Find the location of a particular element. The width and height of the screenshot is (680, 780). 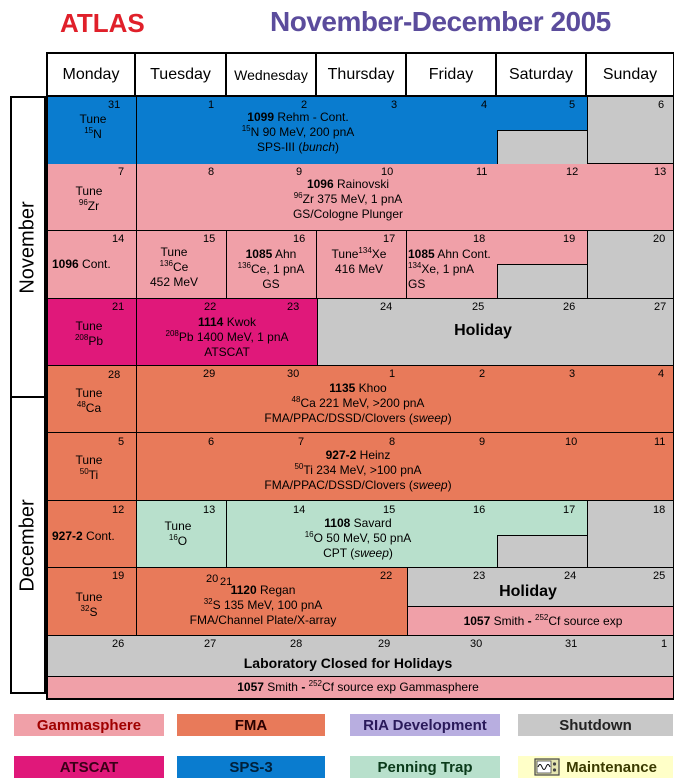

day-header-saturday: Saturday is located at coordinates (542, 75).